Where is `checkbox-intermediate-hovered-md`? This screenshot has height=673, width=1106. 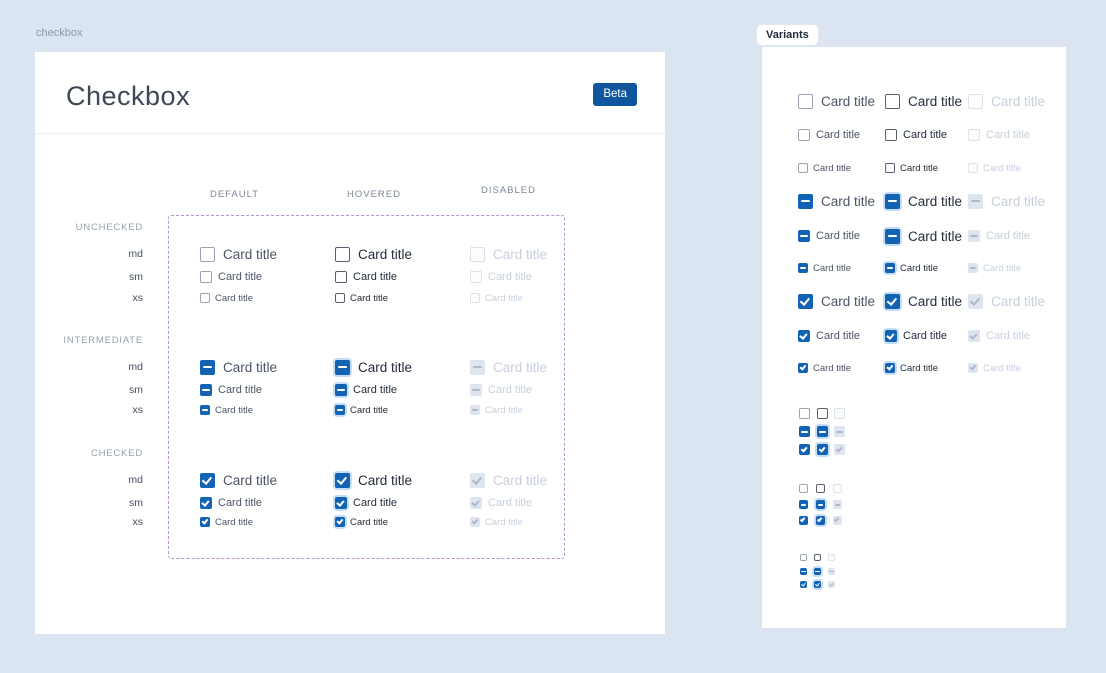
checkbox-intermediate-hovered-md is located at coordinates (822, 431).